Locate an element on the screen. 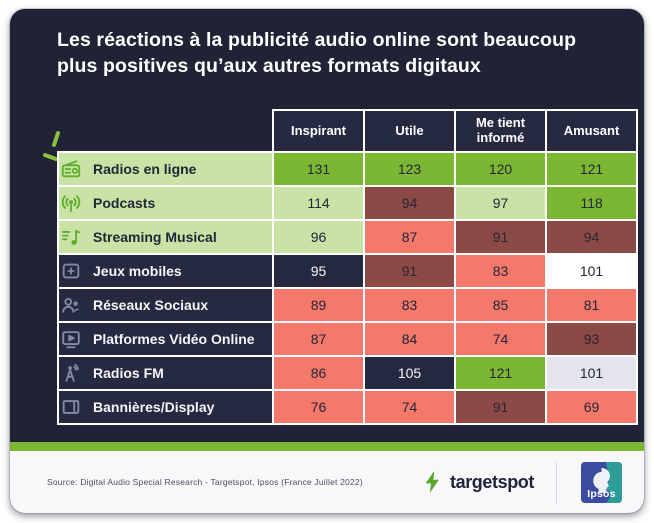 The height and width of the screenshot is (523, 654). column-header-inspirant: Inspirant is located at coordinates (318, 131).